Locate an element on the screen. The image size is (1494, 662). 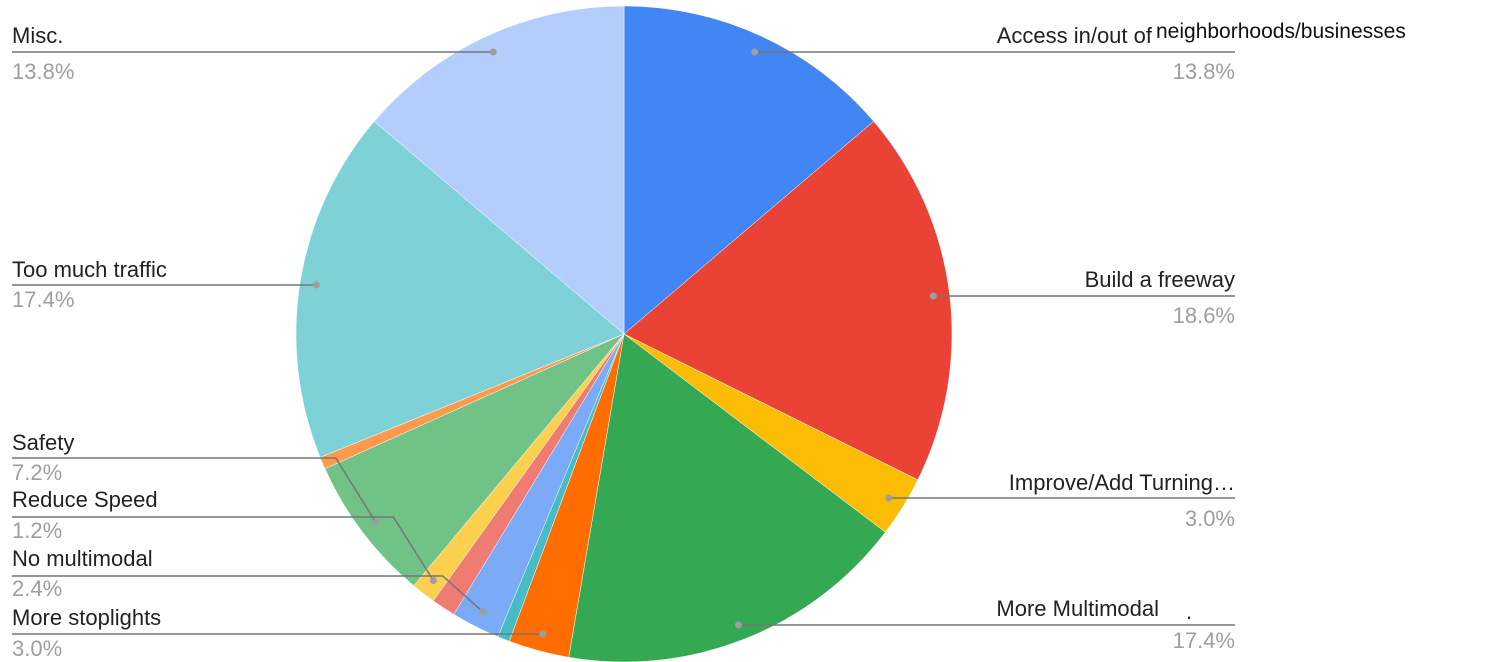
pct-too-much-traffic: 17.4% is located at coordinates (43, 299).